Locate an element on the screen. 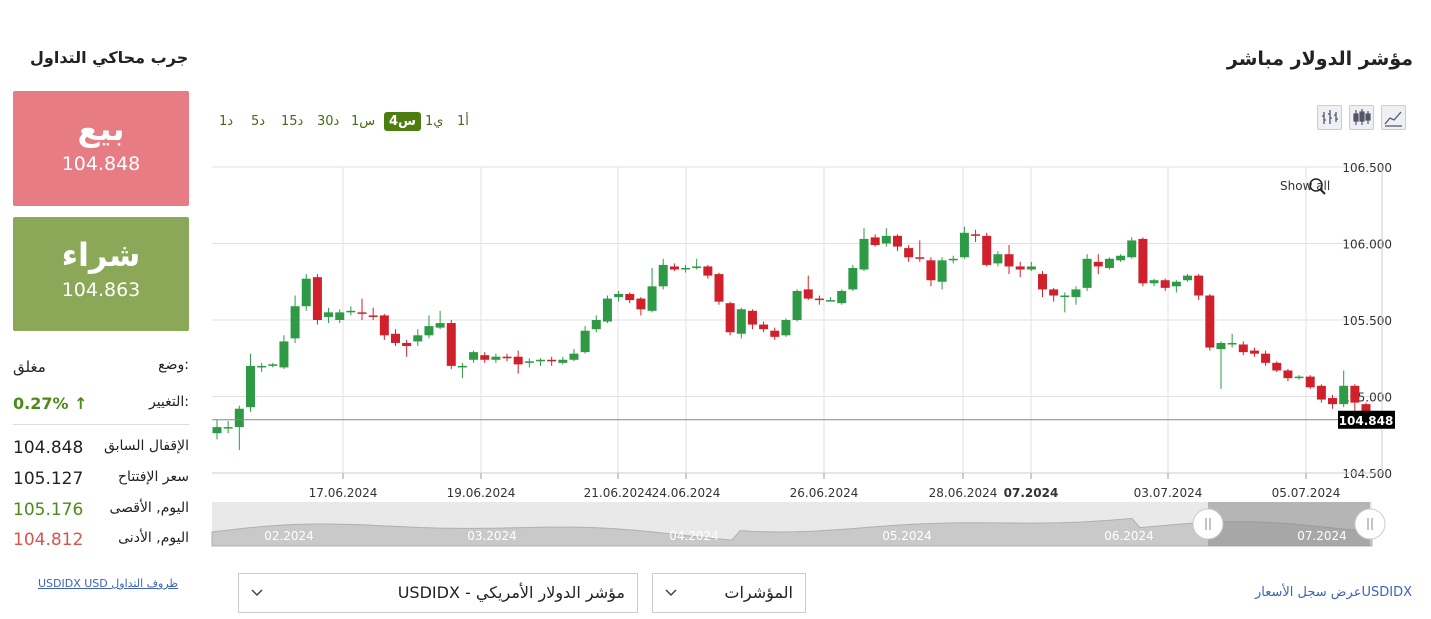 The height and width of the screenshot is (619, 1431). status-label: وضع: is located at coordinates (173, 365).